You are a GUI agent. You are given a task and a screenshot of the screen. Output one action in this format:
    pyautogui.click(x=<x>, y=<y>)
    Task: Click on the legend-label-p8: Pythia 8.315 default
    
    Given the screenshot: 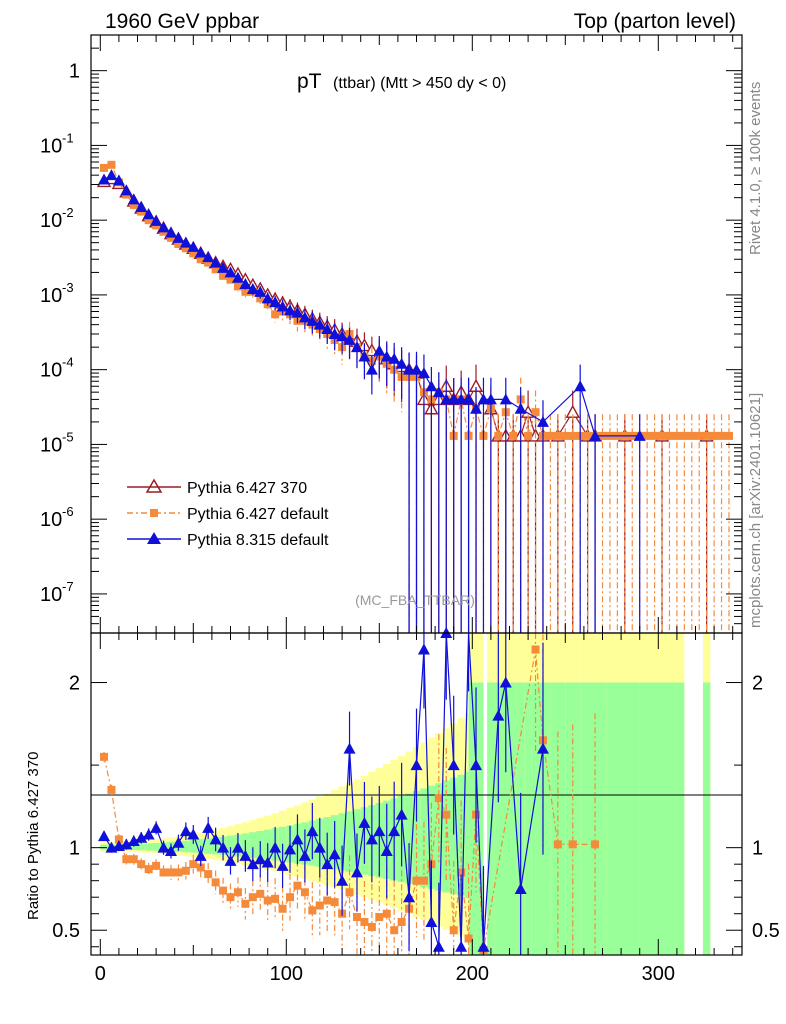 What is the action you would take?
    pyautogui.click(x=258, y=540)
    